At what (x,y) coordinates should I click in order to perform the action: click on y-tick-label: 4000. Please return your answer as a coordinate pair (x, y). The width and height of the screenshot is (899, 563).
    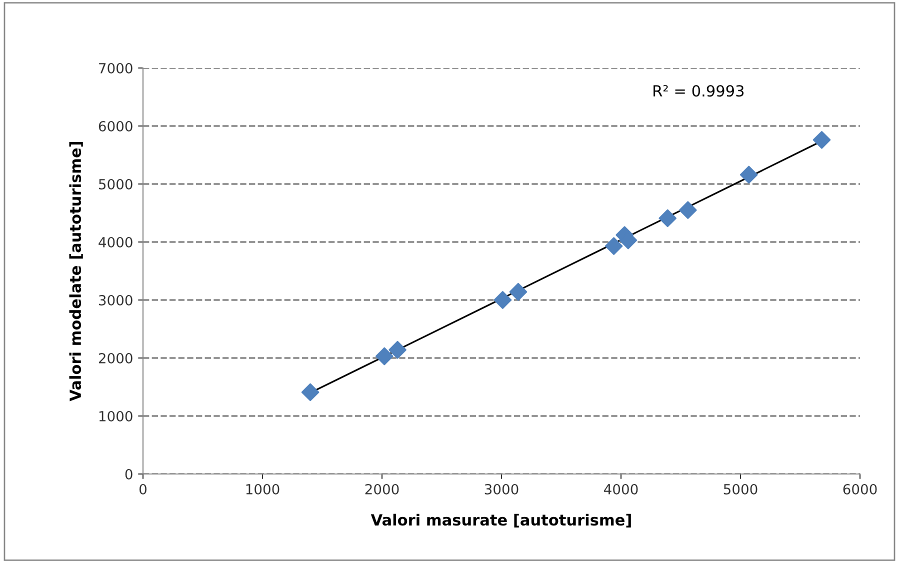
    Looking at the image, I should click on (115, 242).